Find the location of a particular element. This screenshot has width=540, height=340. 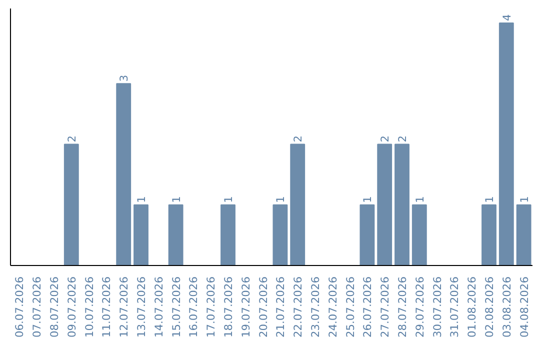

x-tick-label: 17.07.2026 is located at coordinates (211, 307).